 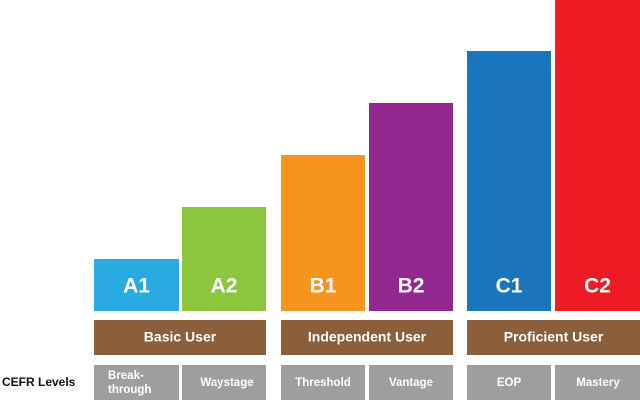 I want to click on group-label: Proficient User, so click(x=554, y=337).